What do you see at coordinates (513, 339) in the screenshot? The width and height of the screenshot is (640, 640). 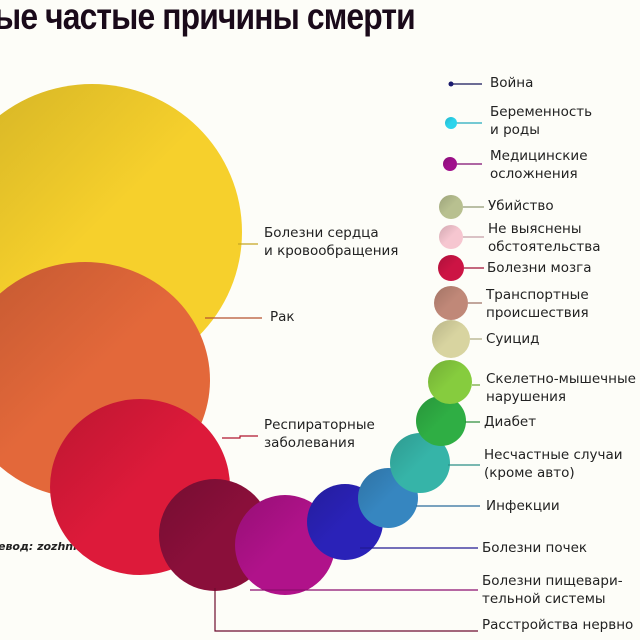 I see `cause-label: Суицид` at bounding box center [513, 339].